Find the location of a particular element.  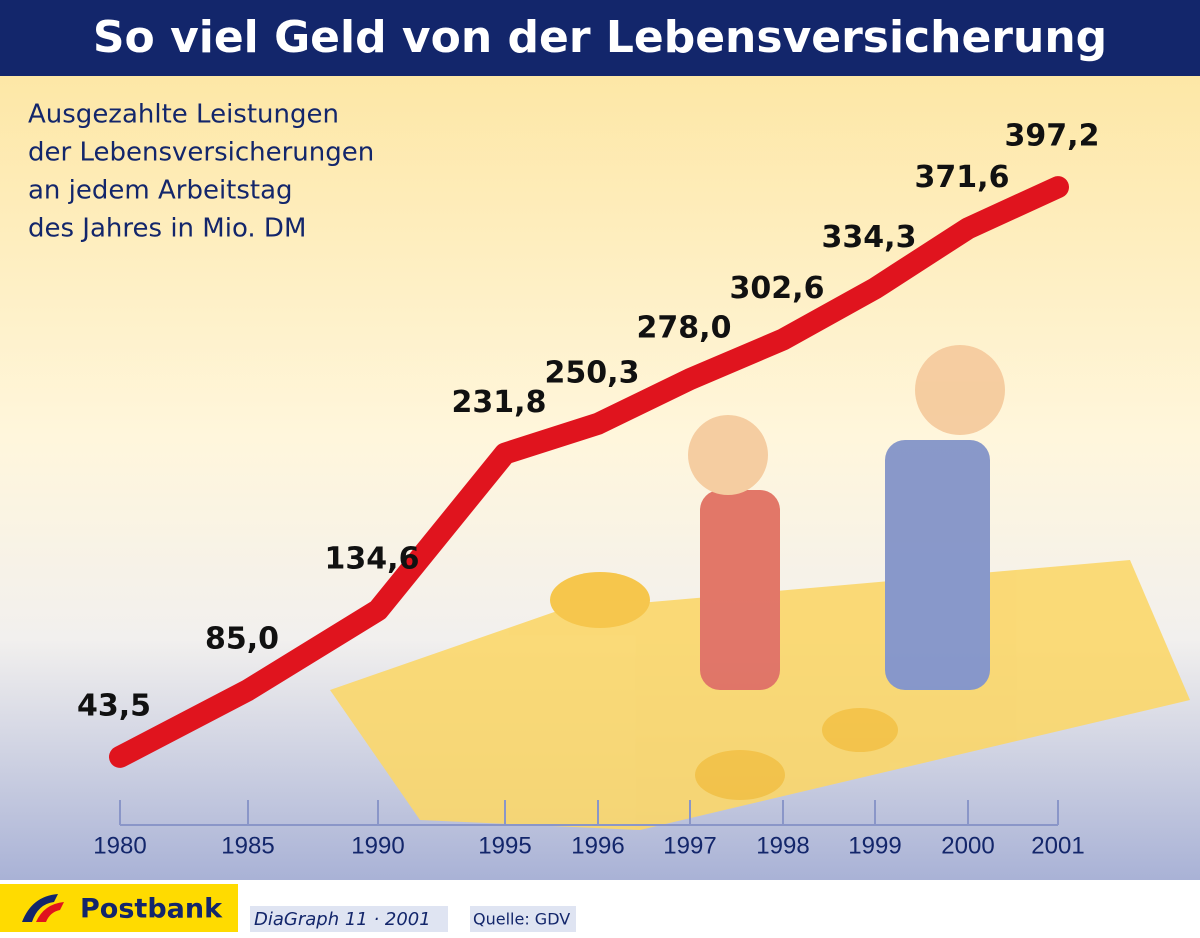

woman-head is located at coordinates (728, 455).